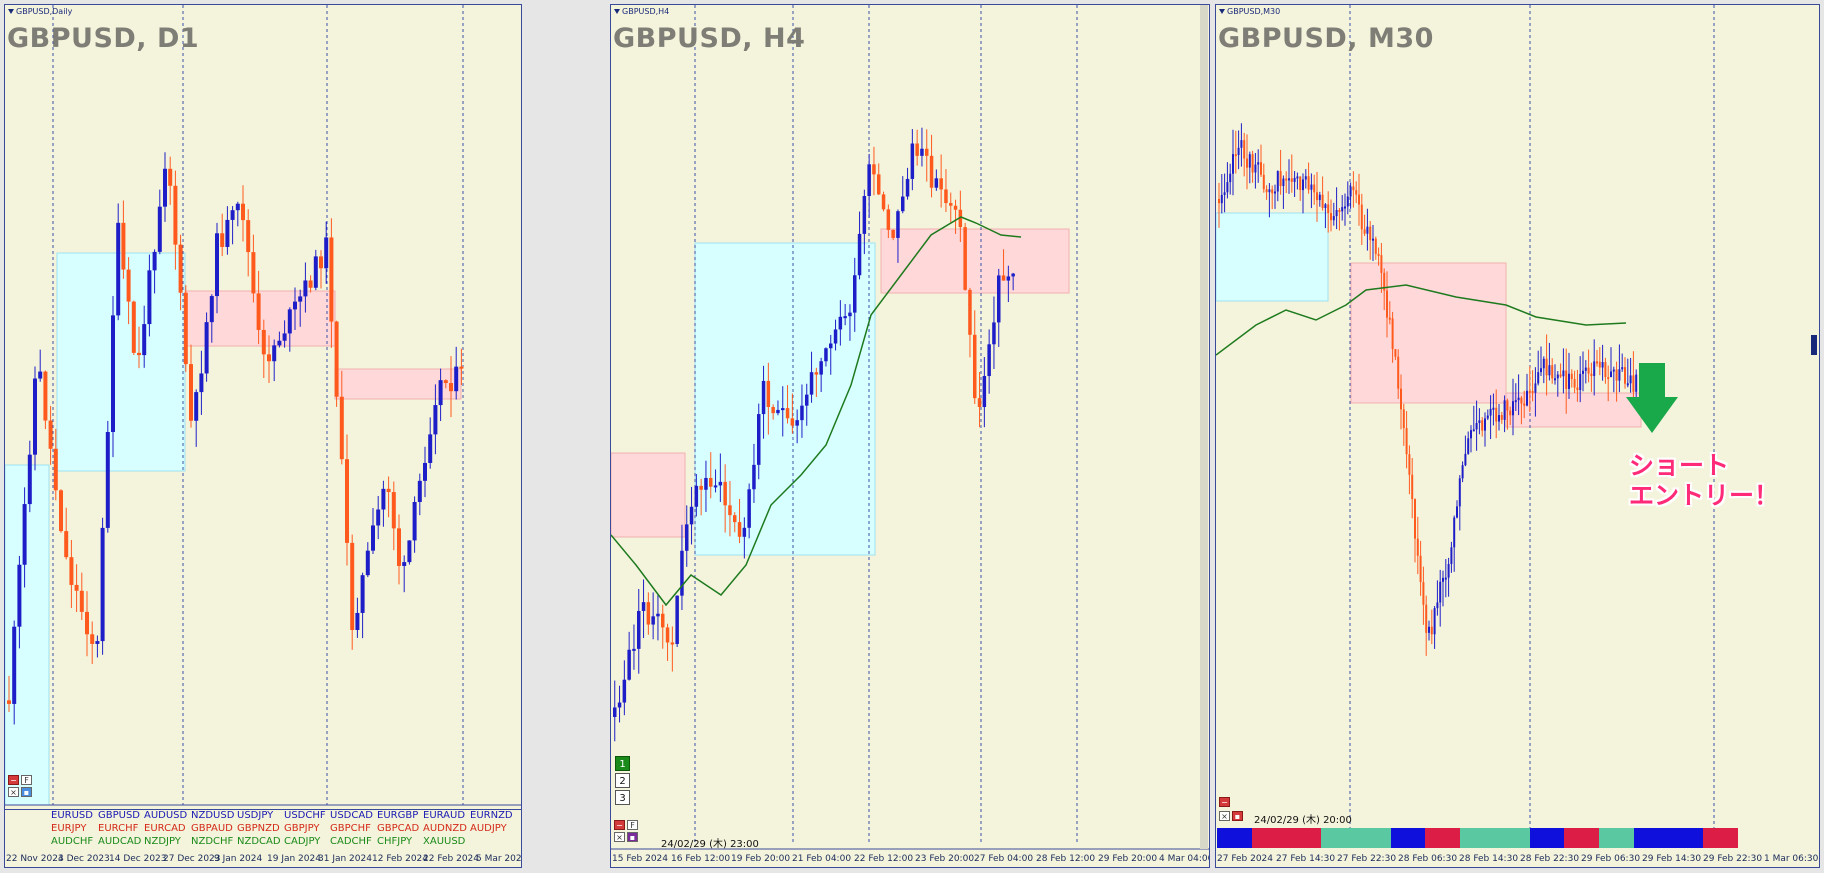  I want to click on window-title-chip: GBPUSD,H4, so click(641, 11).